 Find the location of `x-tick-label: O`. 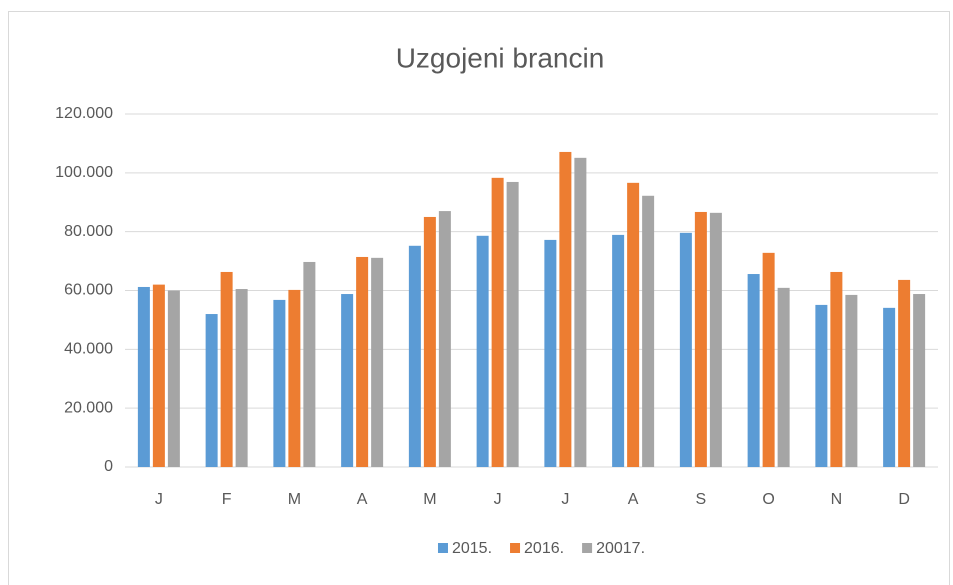

x-tick-label: O is located at coordinates (768, 499).